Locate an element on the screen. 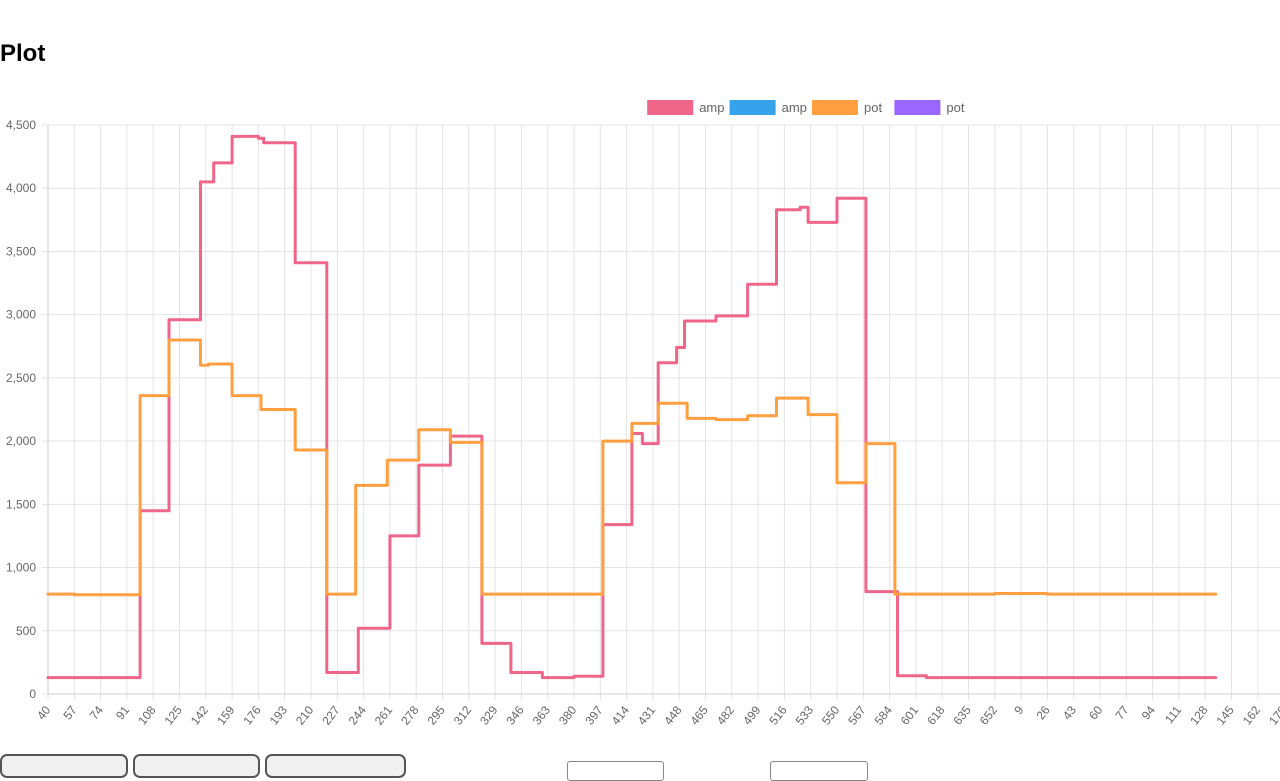  x-tick-label: 397 is located at coordinates (594, 715).